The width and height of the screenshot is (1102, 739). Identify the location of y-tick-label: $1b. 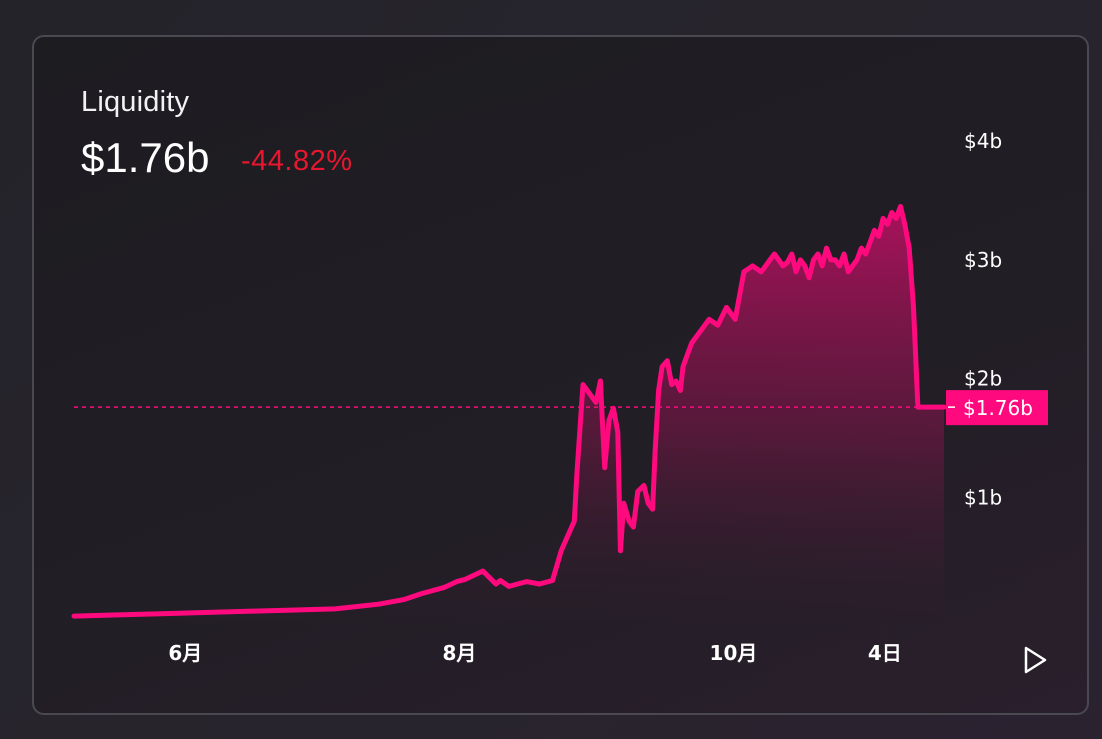
(983, 497).